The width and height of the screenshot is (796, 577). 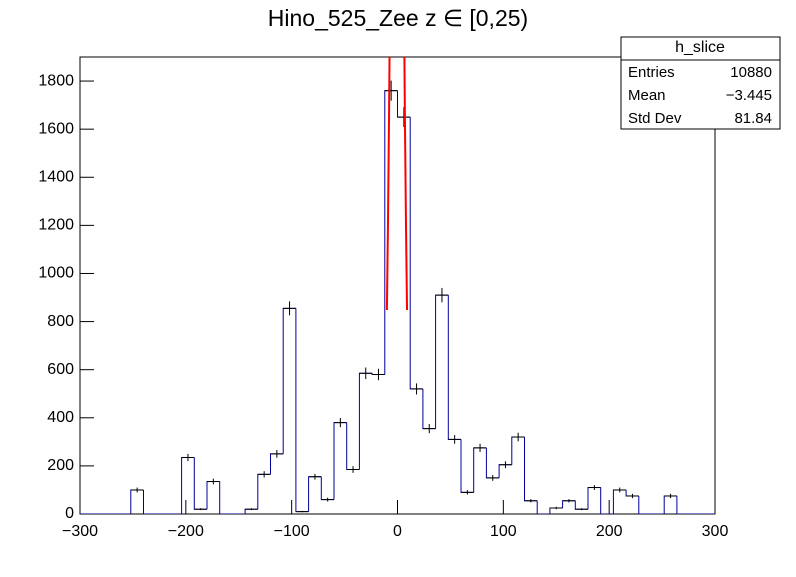 What do you see at coordinates (715, 531) in the screenshot?
I see `x-tick-label: 300` at bounding box center [715, 531].